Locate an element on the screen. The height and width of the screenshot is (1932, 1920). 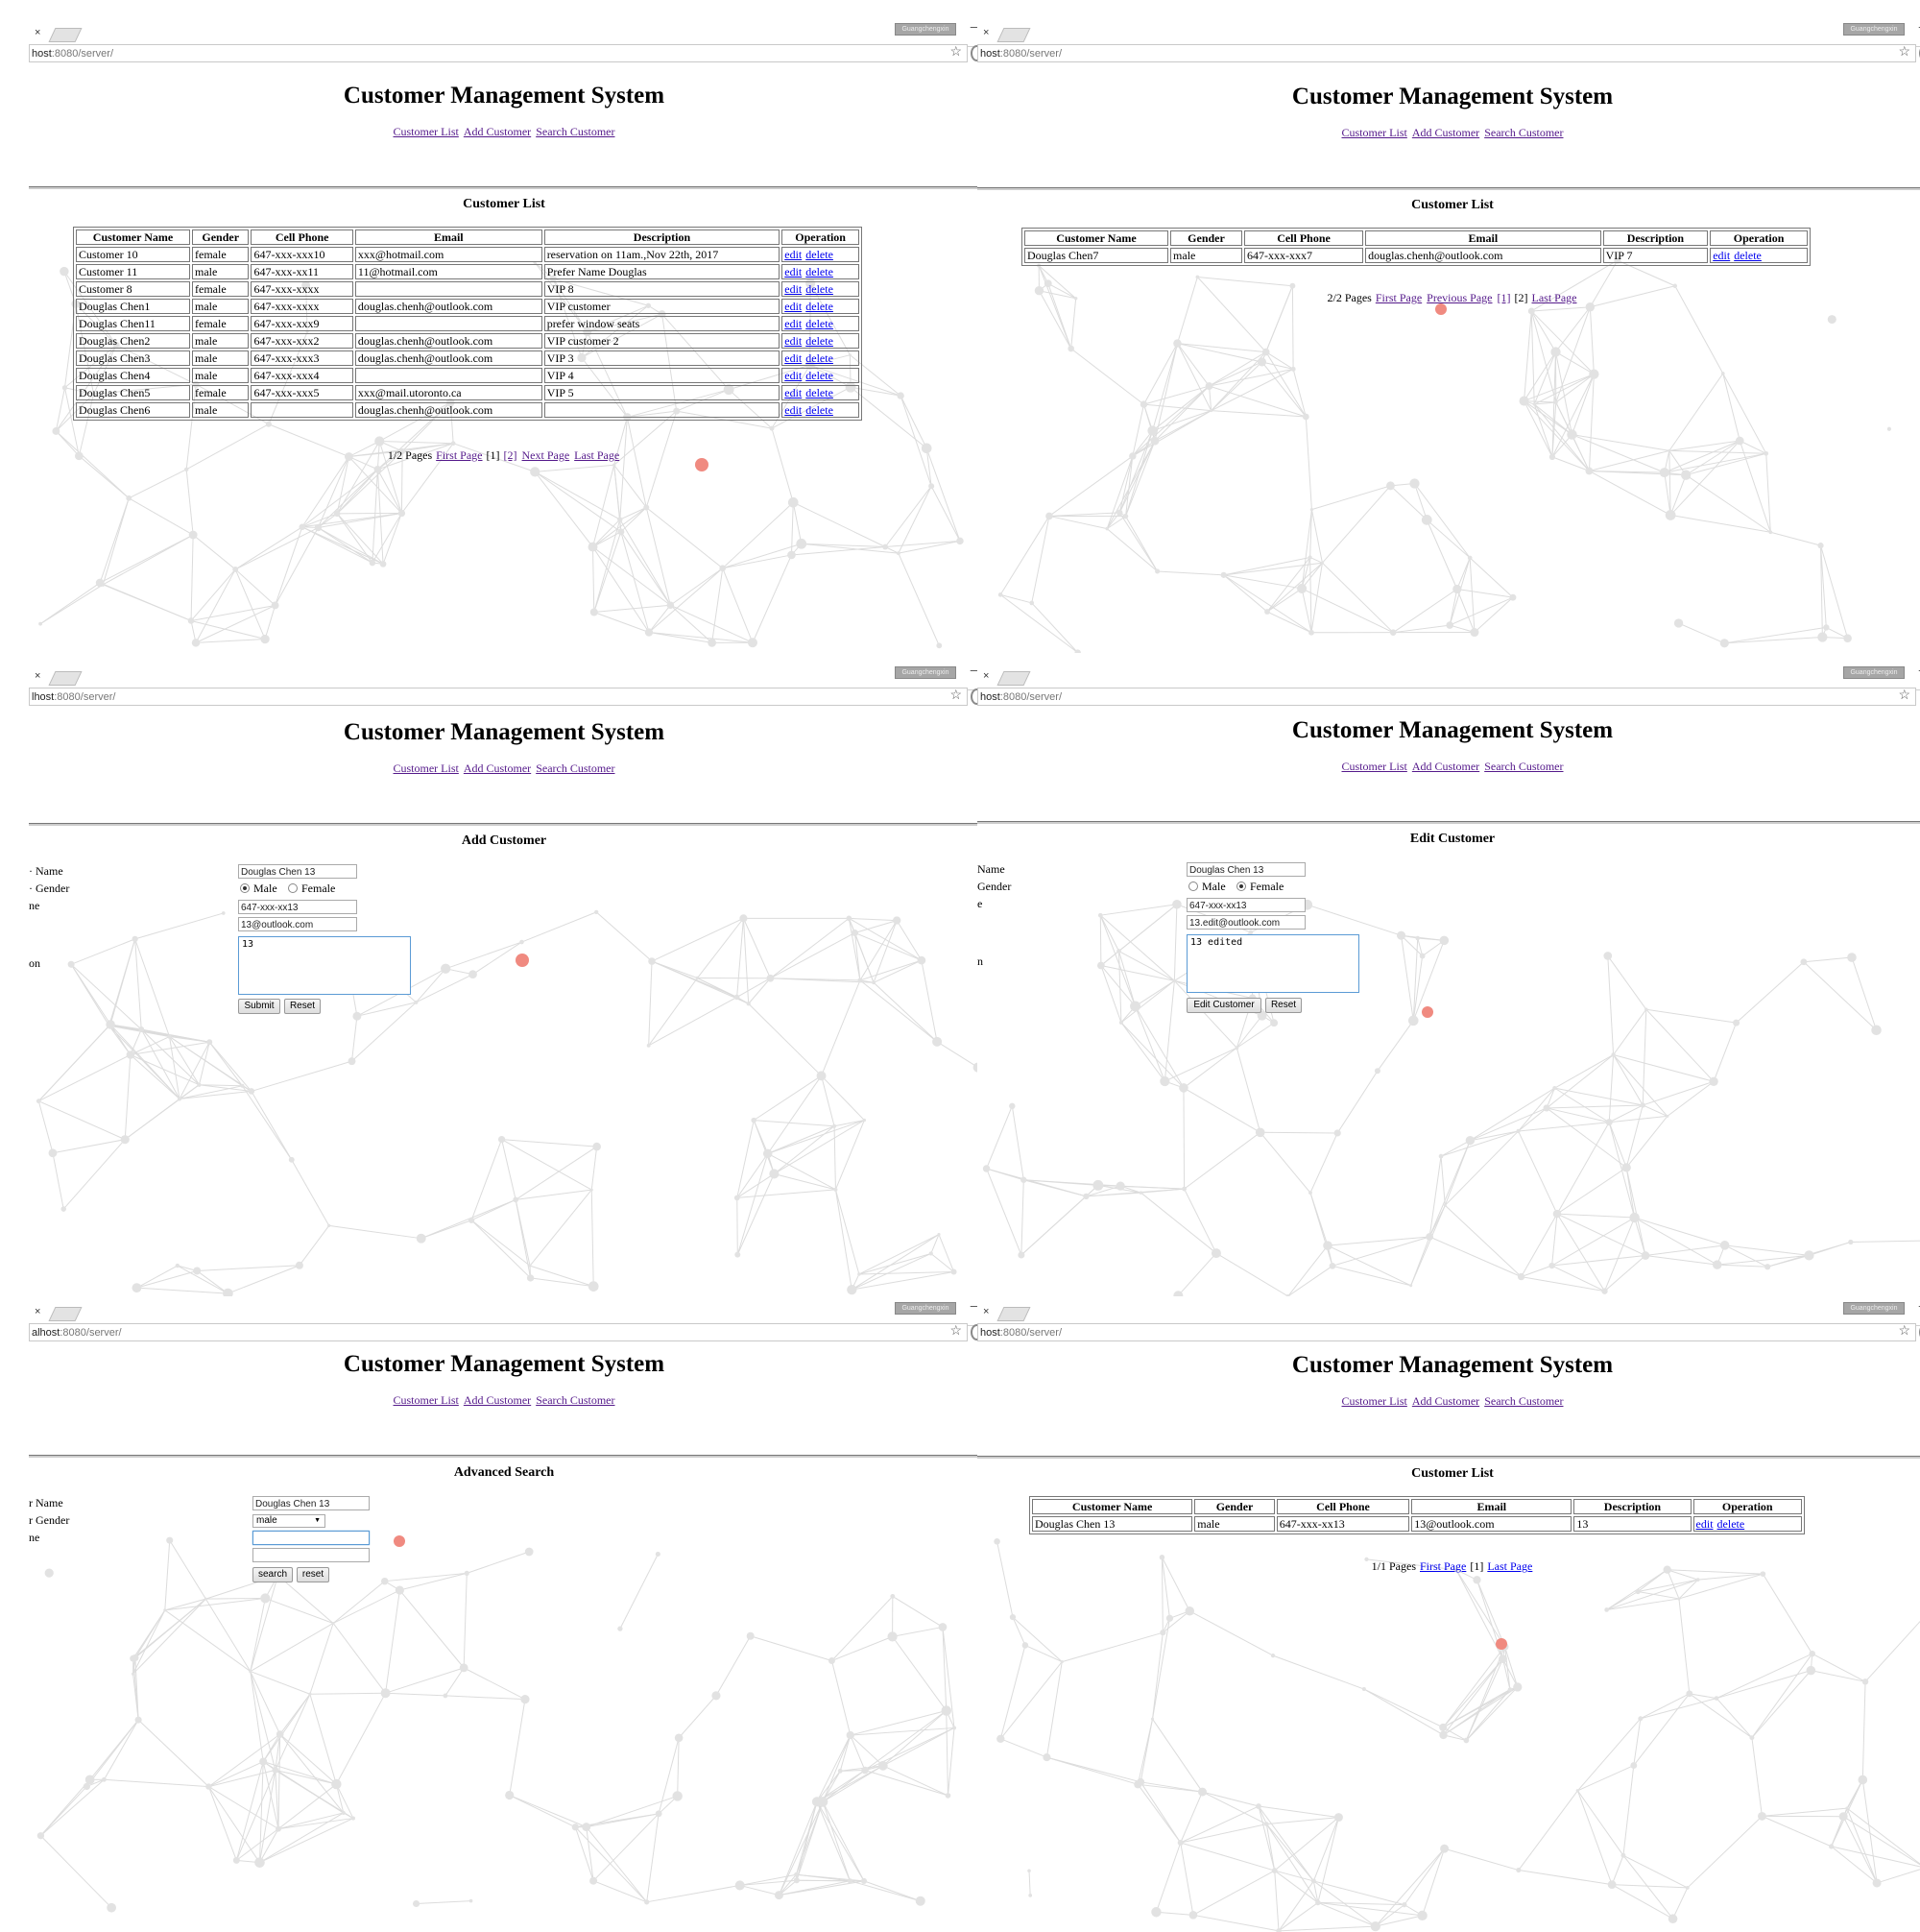
description-textarea: 13 is located at coordinates (324, 965).